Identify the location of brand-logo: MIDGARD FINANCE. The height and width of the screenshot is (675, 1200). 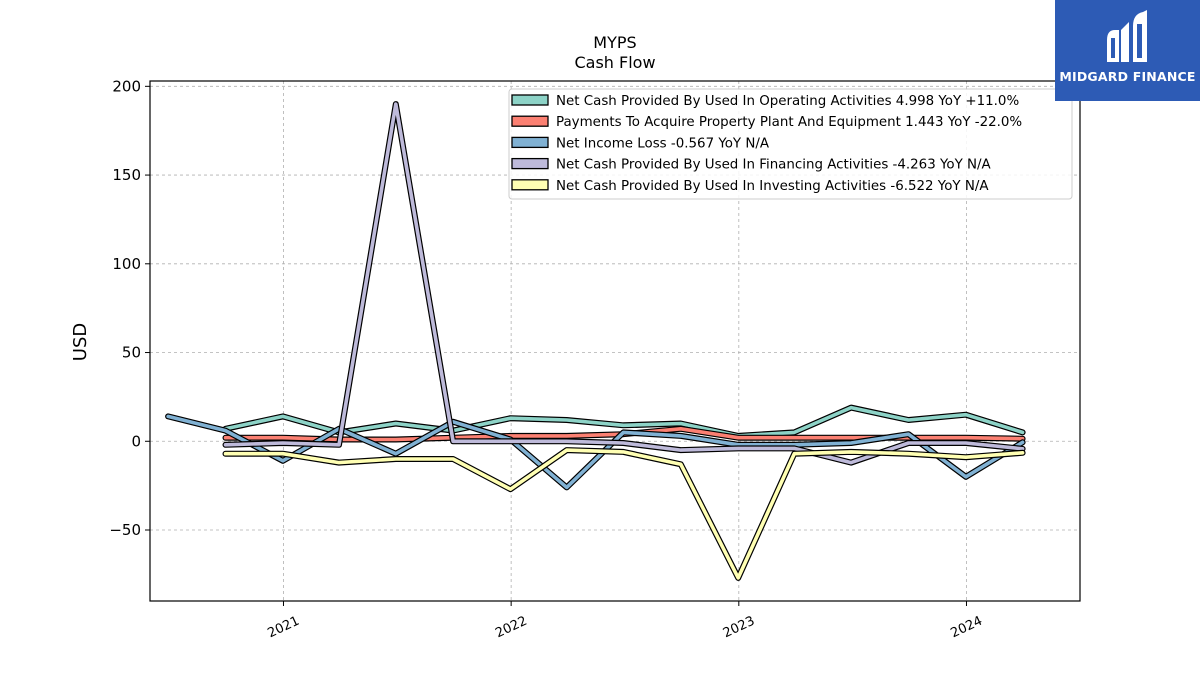
(1127, 50).